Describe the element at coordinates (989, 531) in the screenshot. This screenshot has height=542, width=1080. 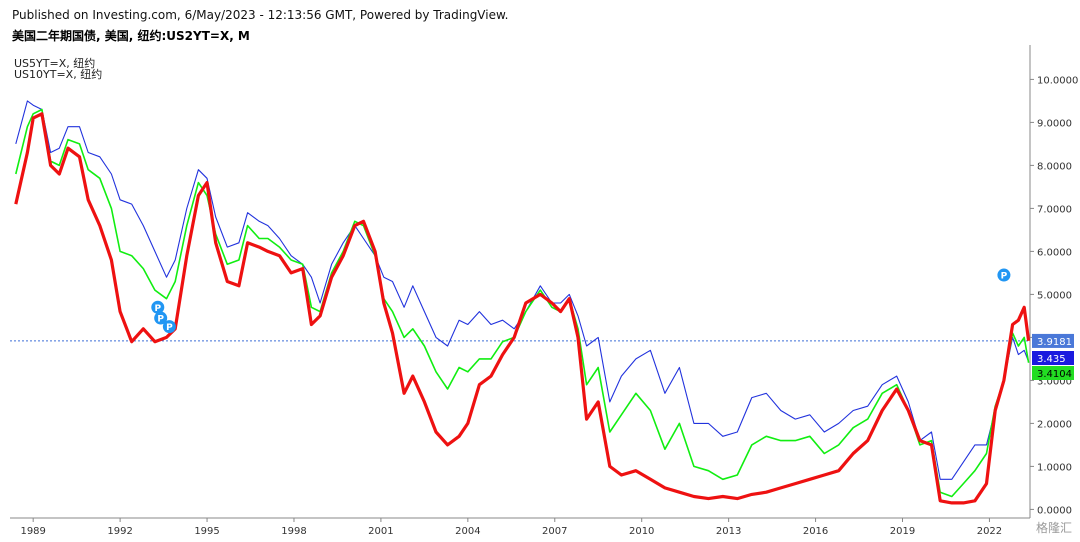
I see `x-tick-label: 2022` at that location.